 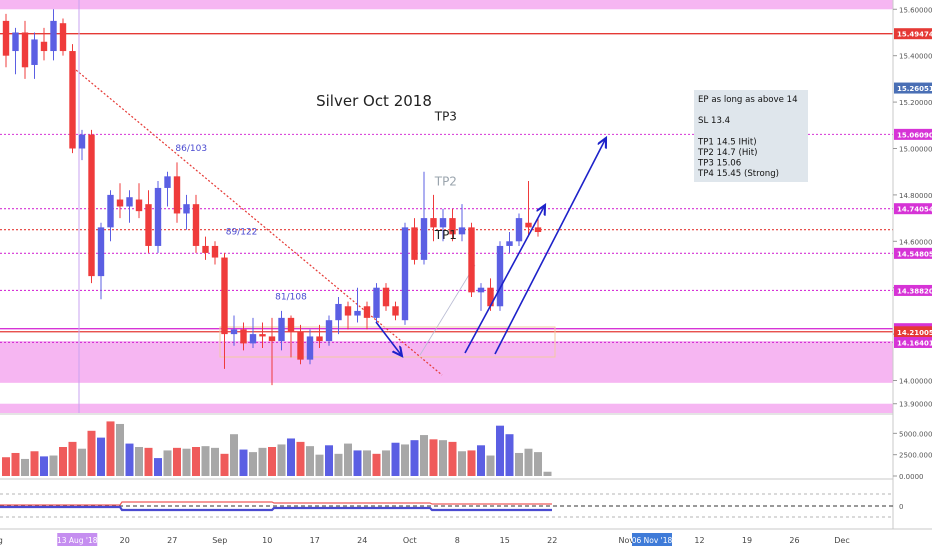 What do you see at coordinates (267, 540) in the screenshot?
I see `time-tick-label: 10` at bounding box center [267, 540].